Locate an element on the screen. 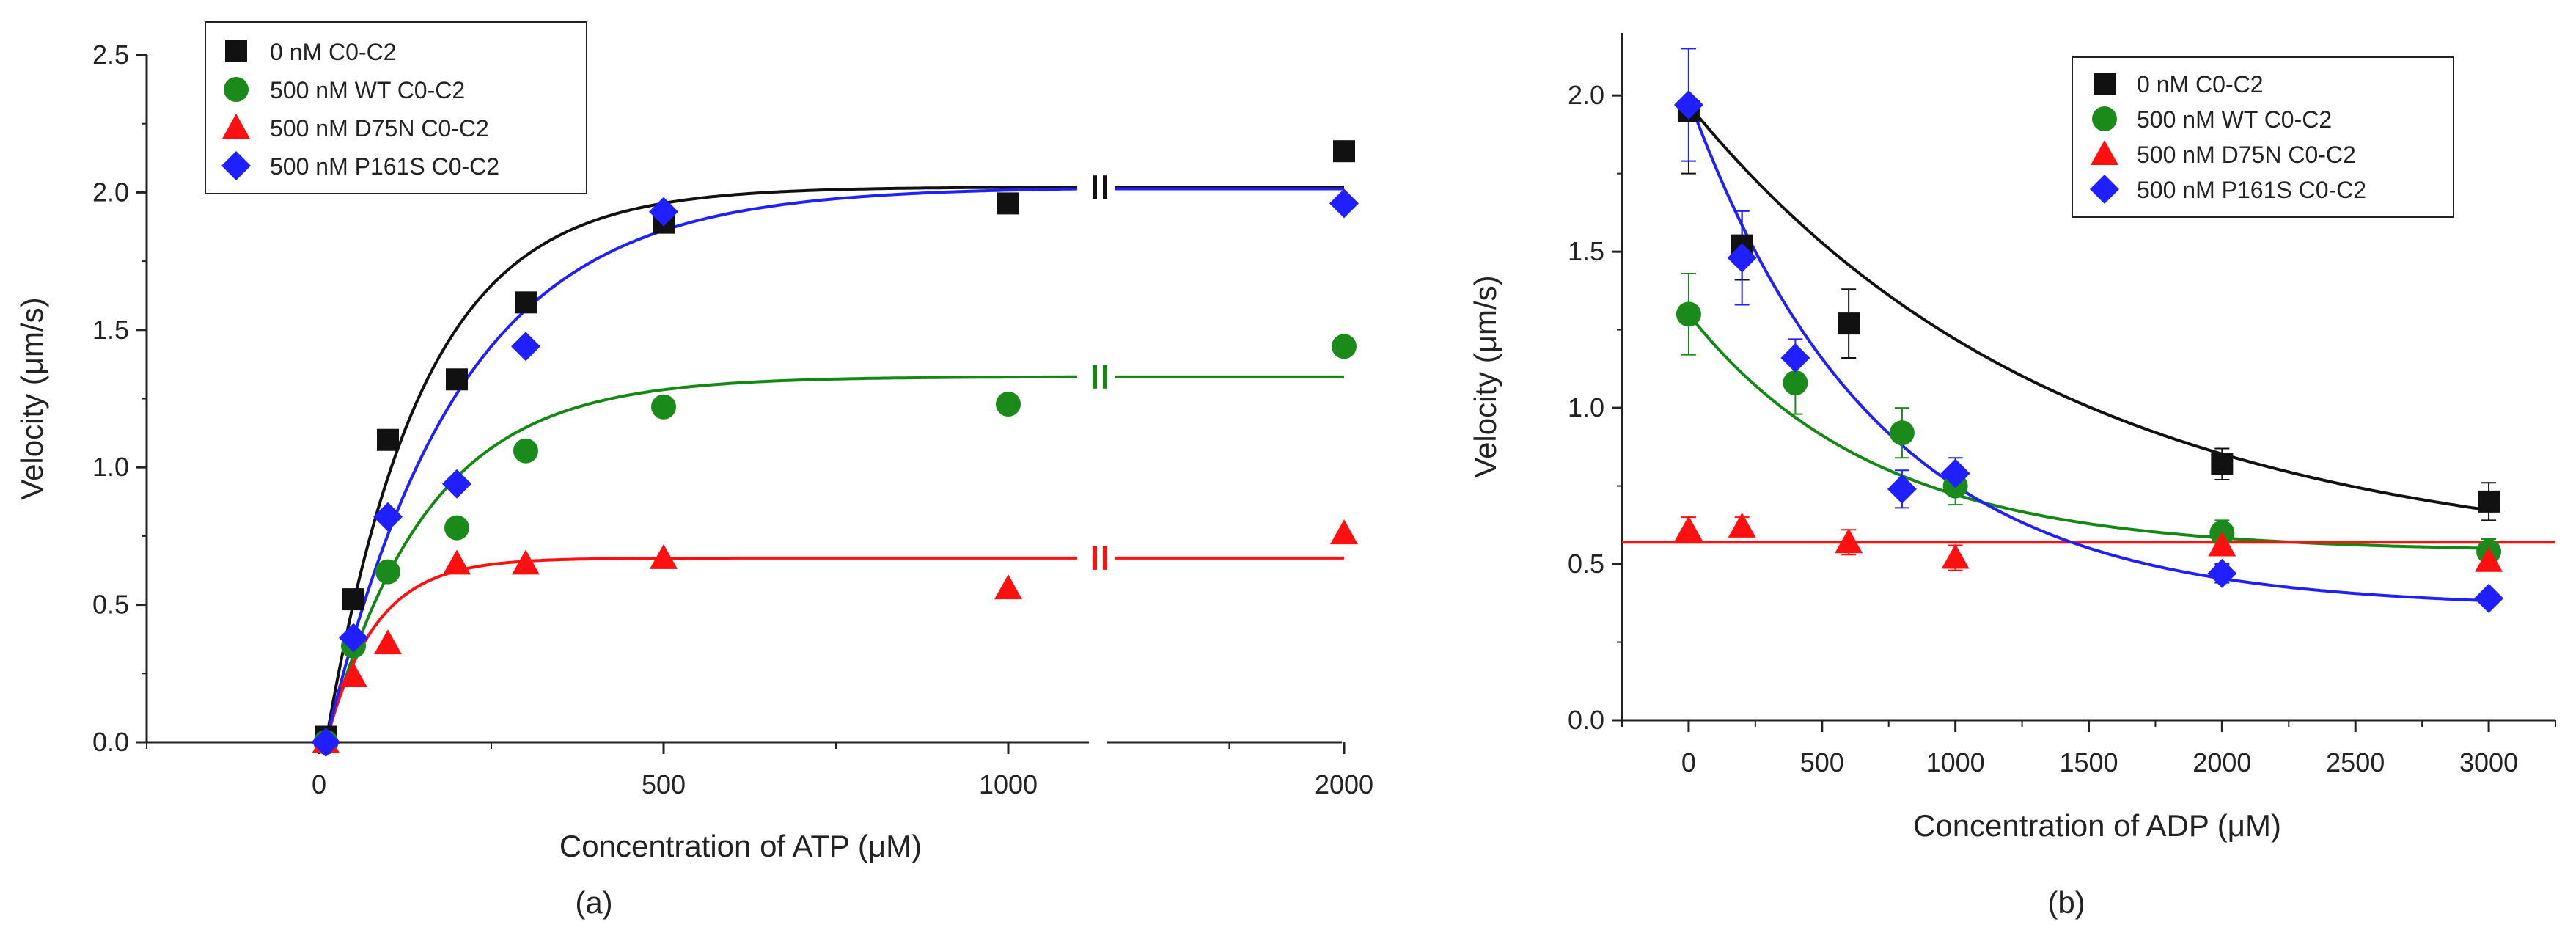 This screenshot has height=941, width=2576. y-tick-label-a: 0.5 is located at coordinates (111, 605).